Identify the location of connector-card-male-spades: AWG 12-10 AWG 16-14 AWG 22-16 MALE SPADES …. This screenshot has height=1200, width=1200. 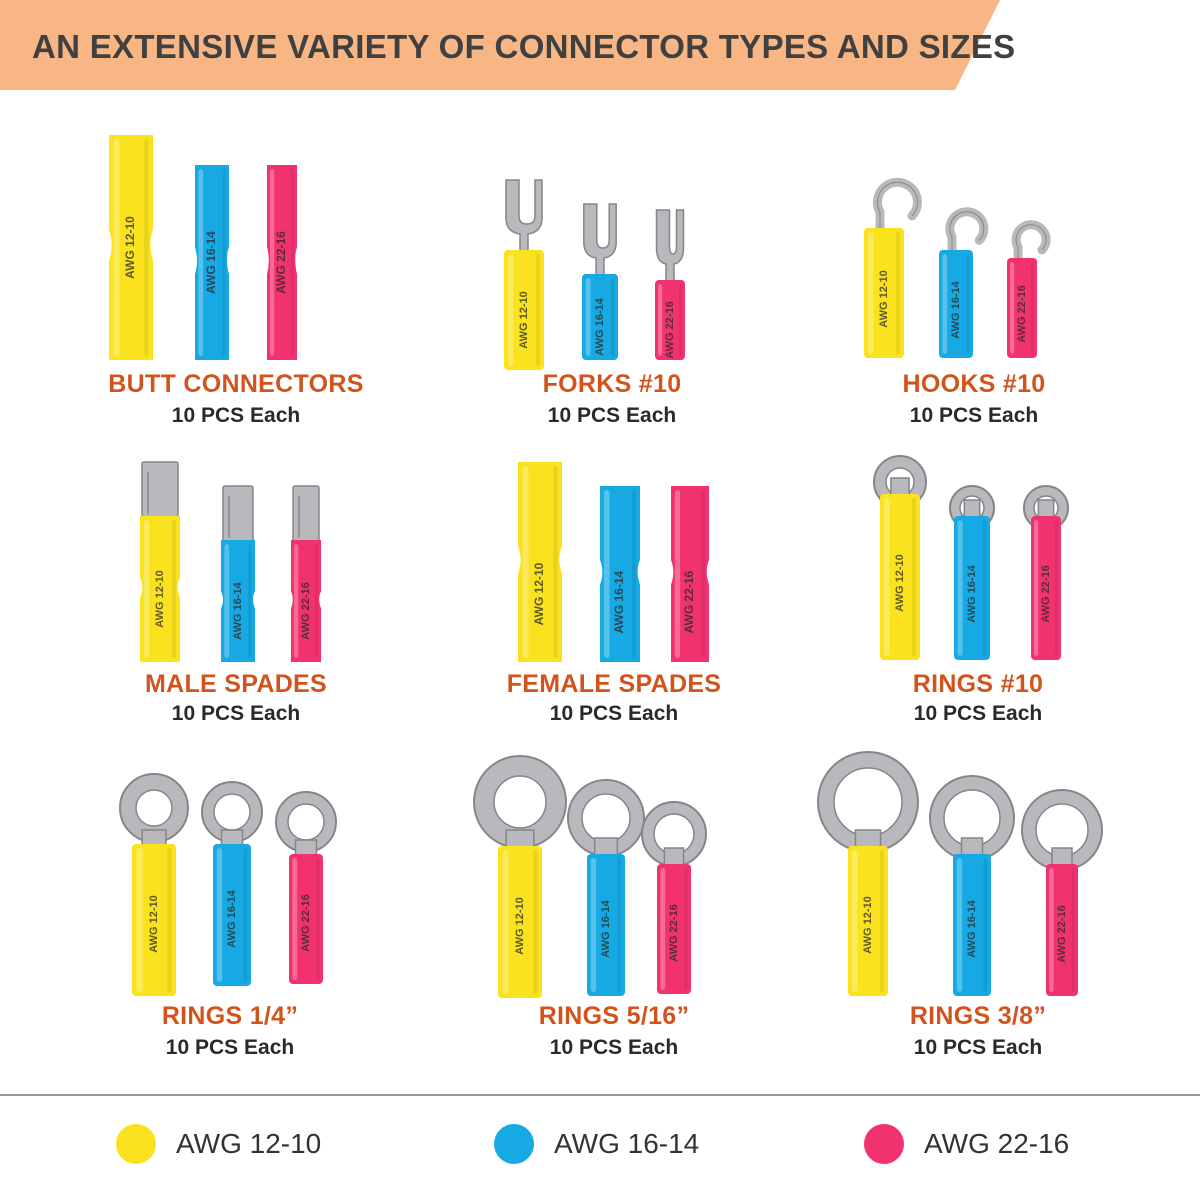
(236, 580).